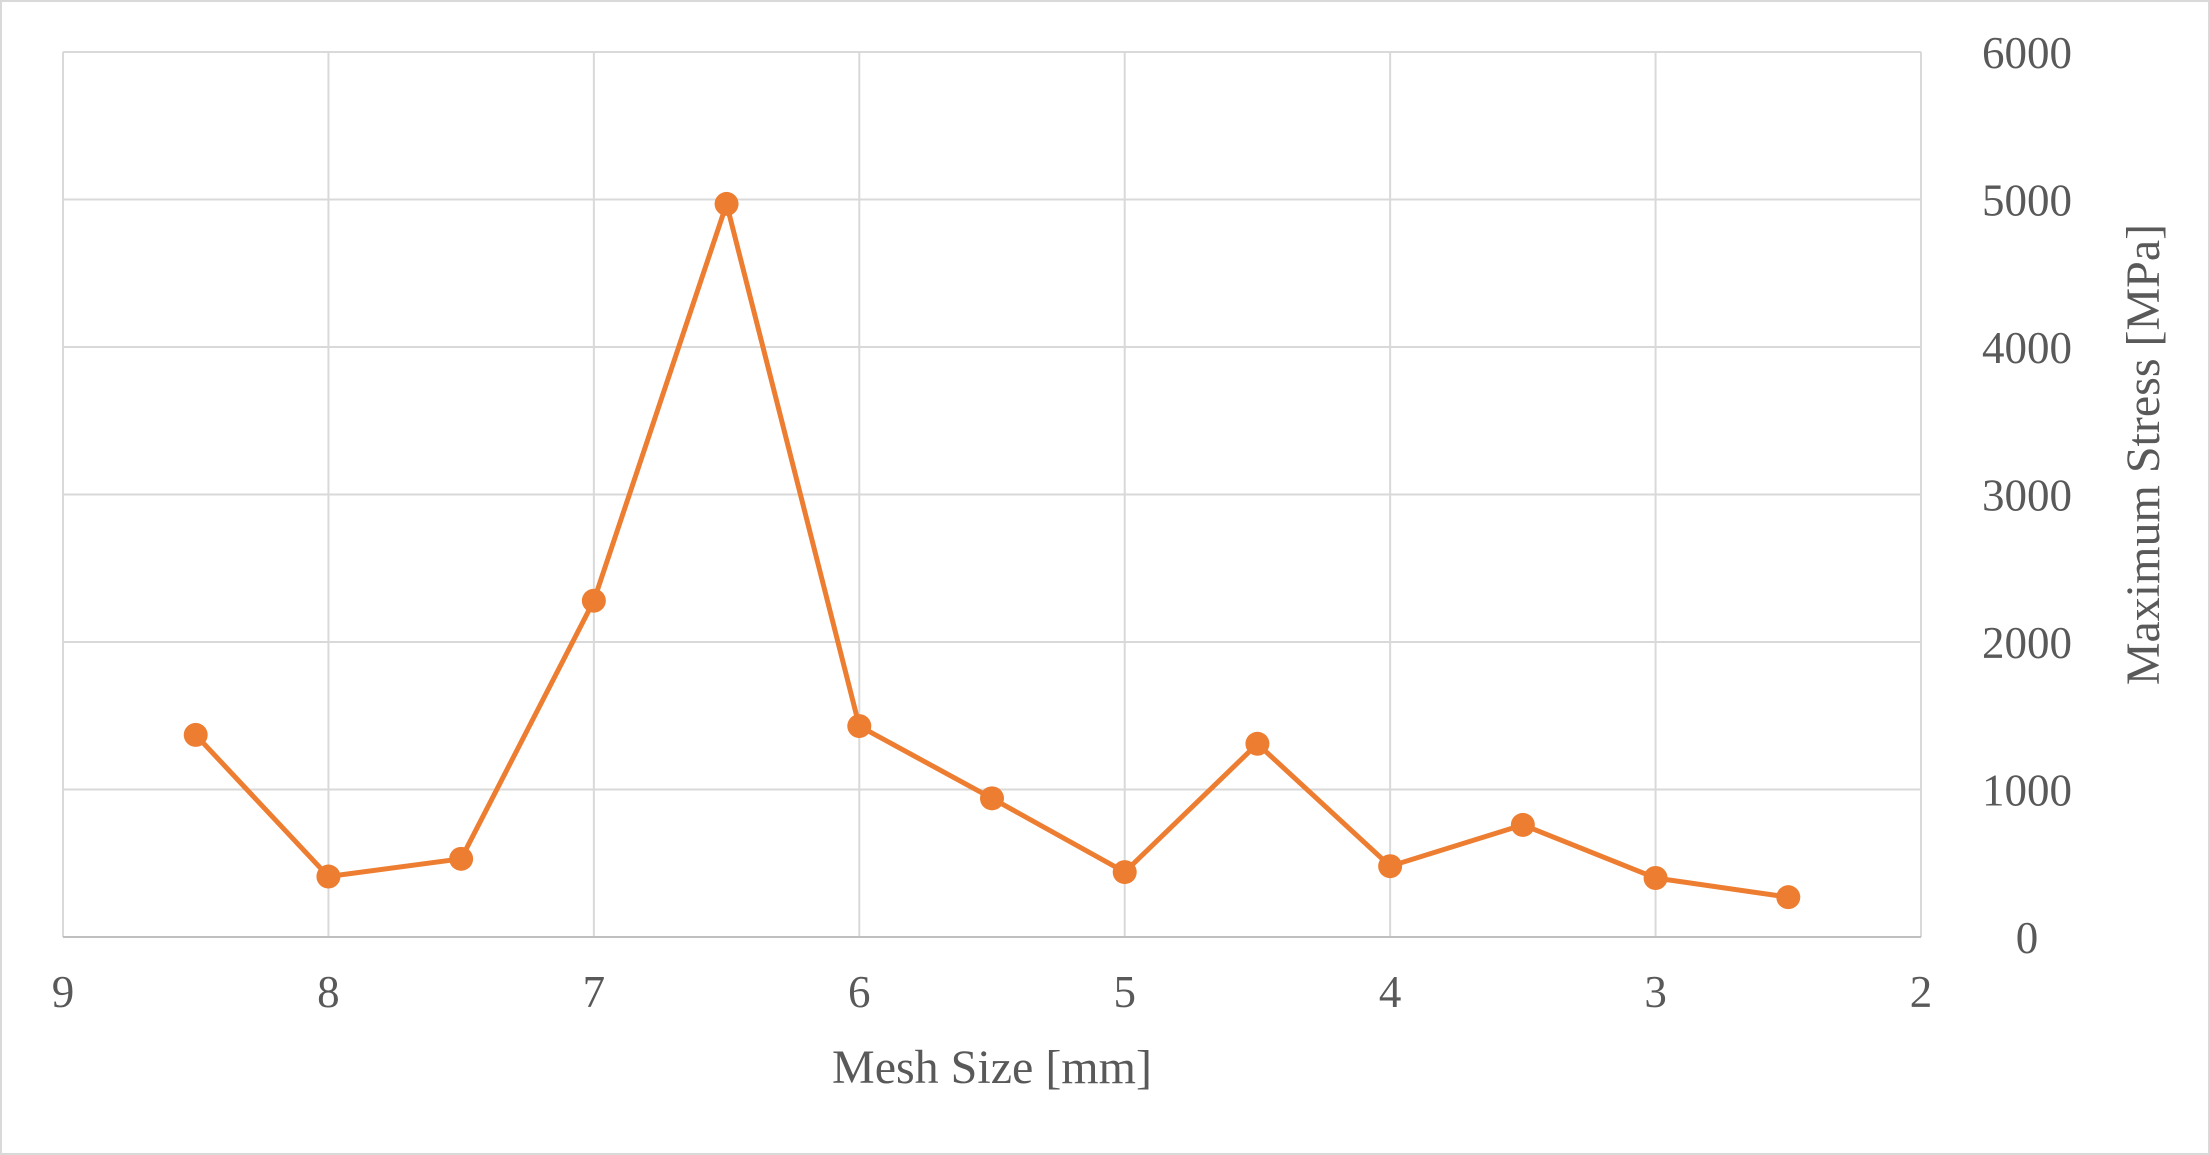 The height and width of the screenshot is (1155, 2210). I want to click on y-tick-label: 5000, so click(2027, 201).